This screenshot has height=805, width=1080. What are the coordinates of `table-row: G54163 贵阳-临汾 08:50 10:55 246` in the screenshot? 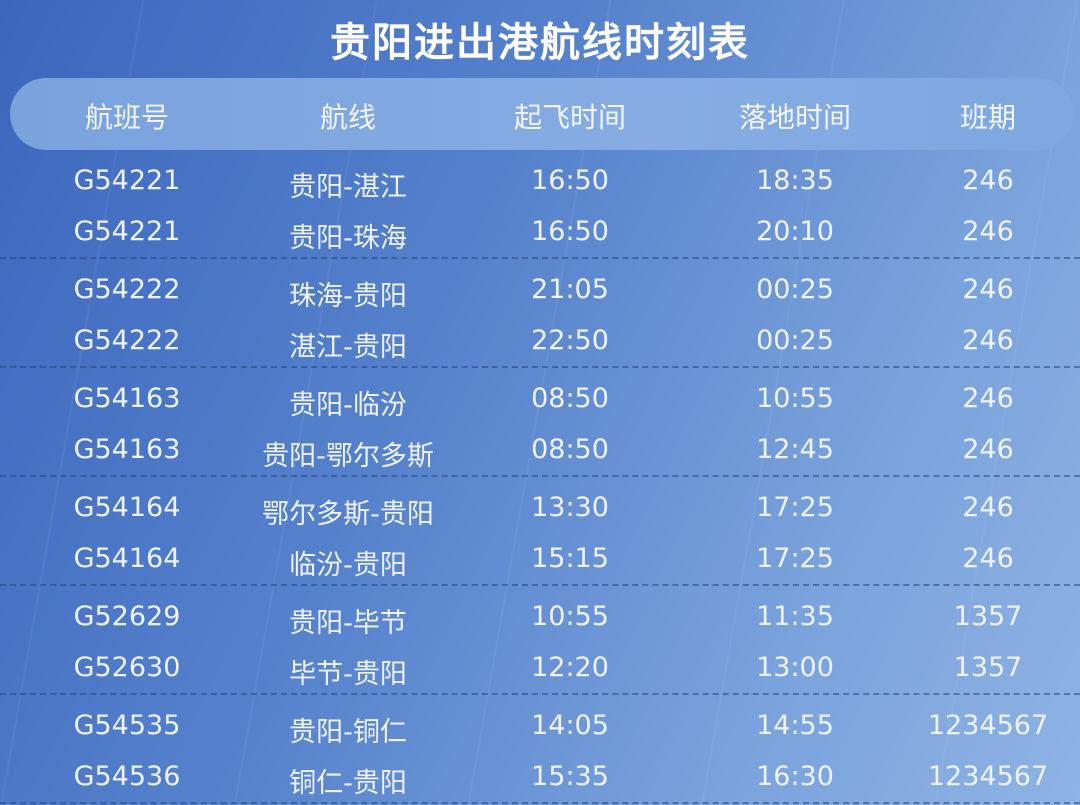 It's located at (540, 398).